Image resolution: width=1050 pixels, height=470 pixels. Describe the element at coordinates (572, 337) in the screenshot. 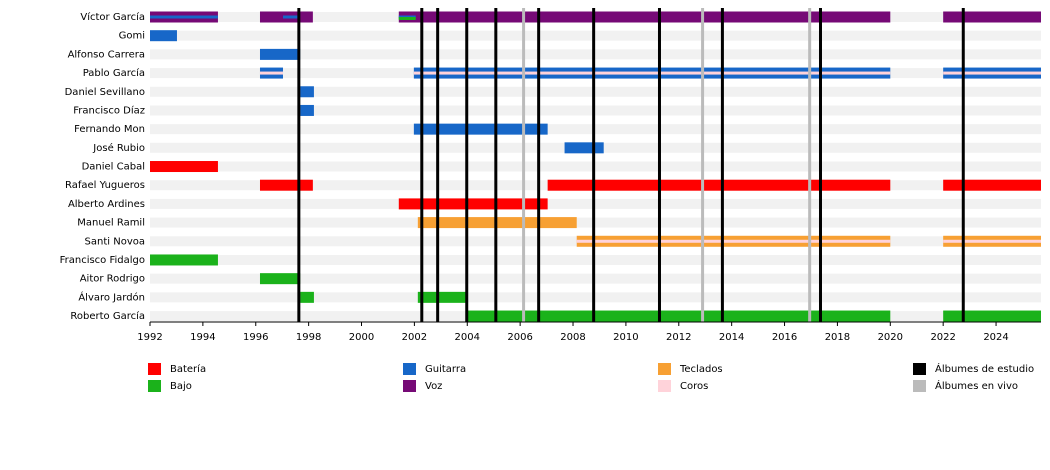

I see `x-tick-label: 2008` at that location.